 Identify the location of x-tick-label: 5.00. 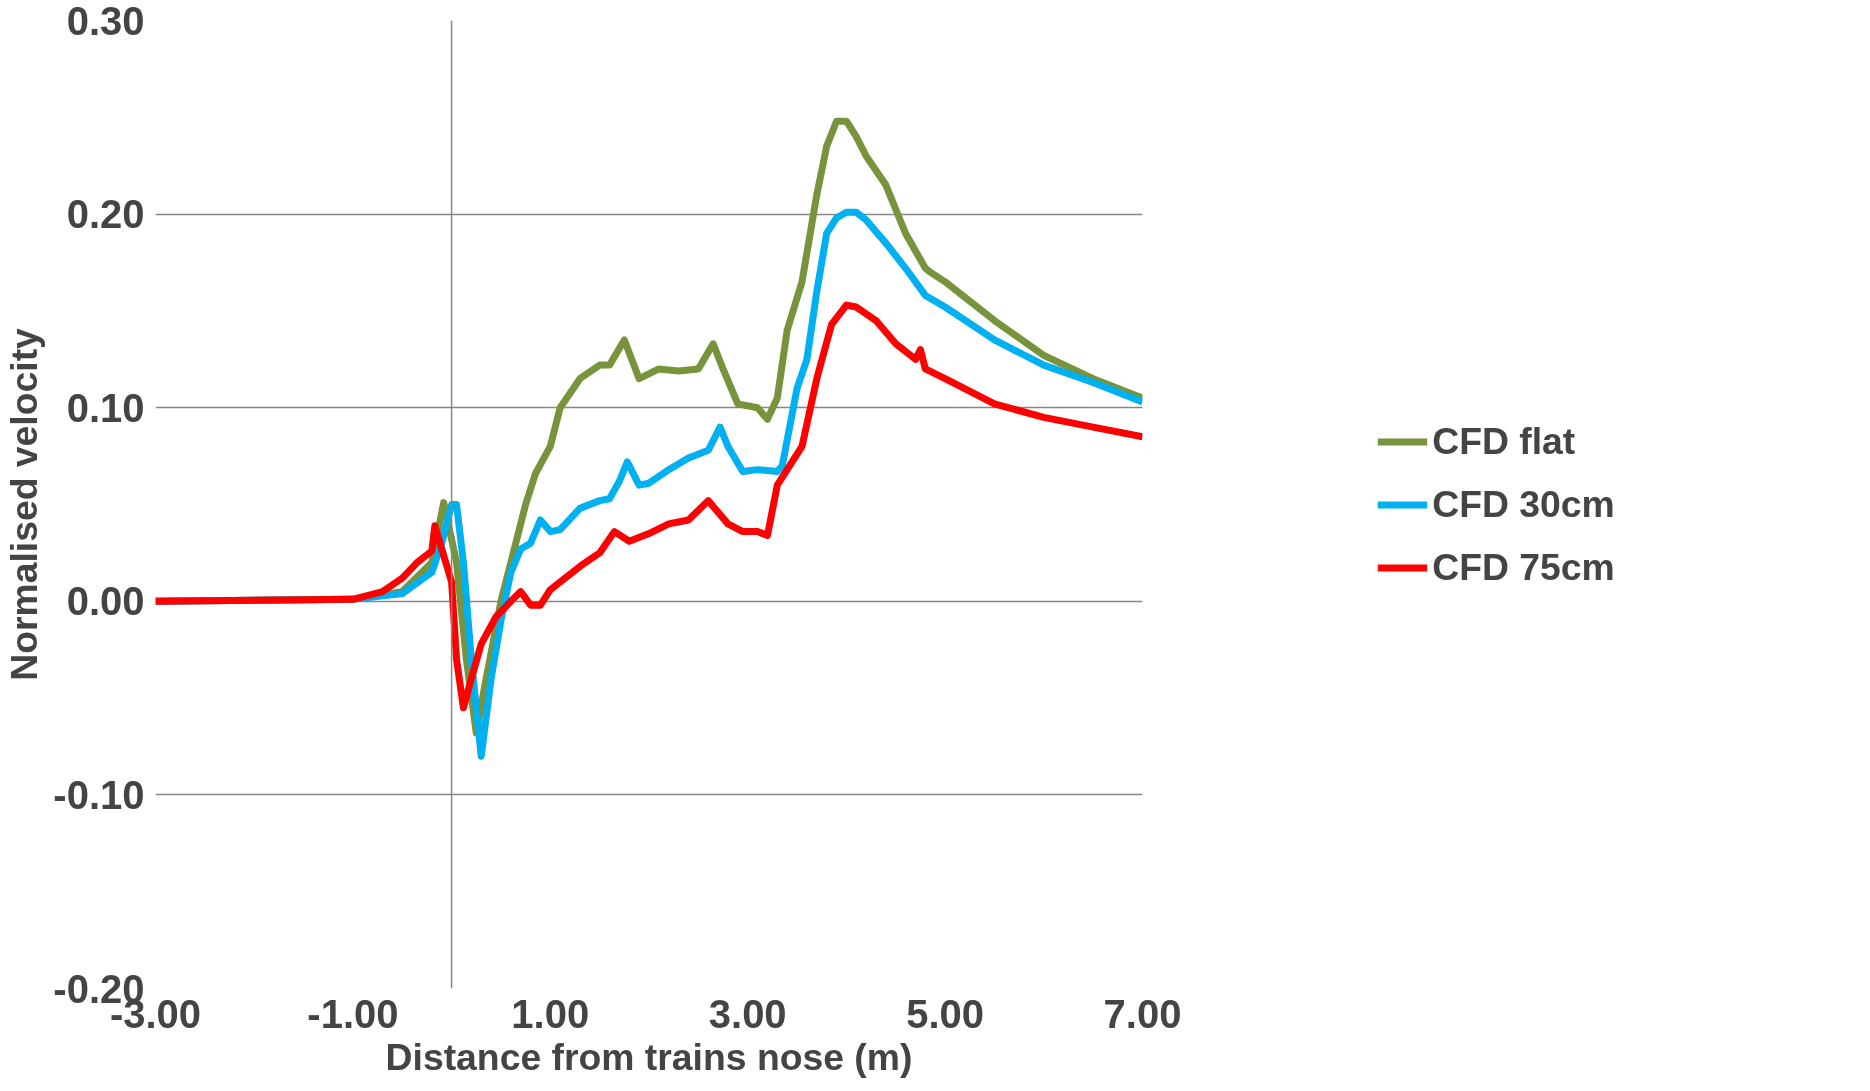
(945, 1013).